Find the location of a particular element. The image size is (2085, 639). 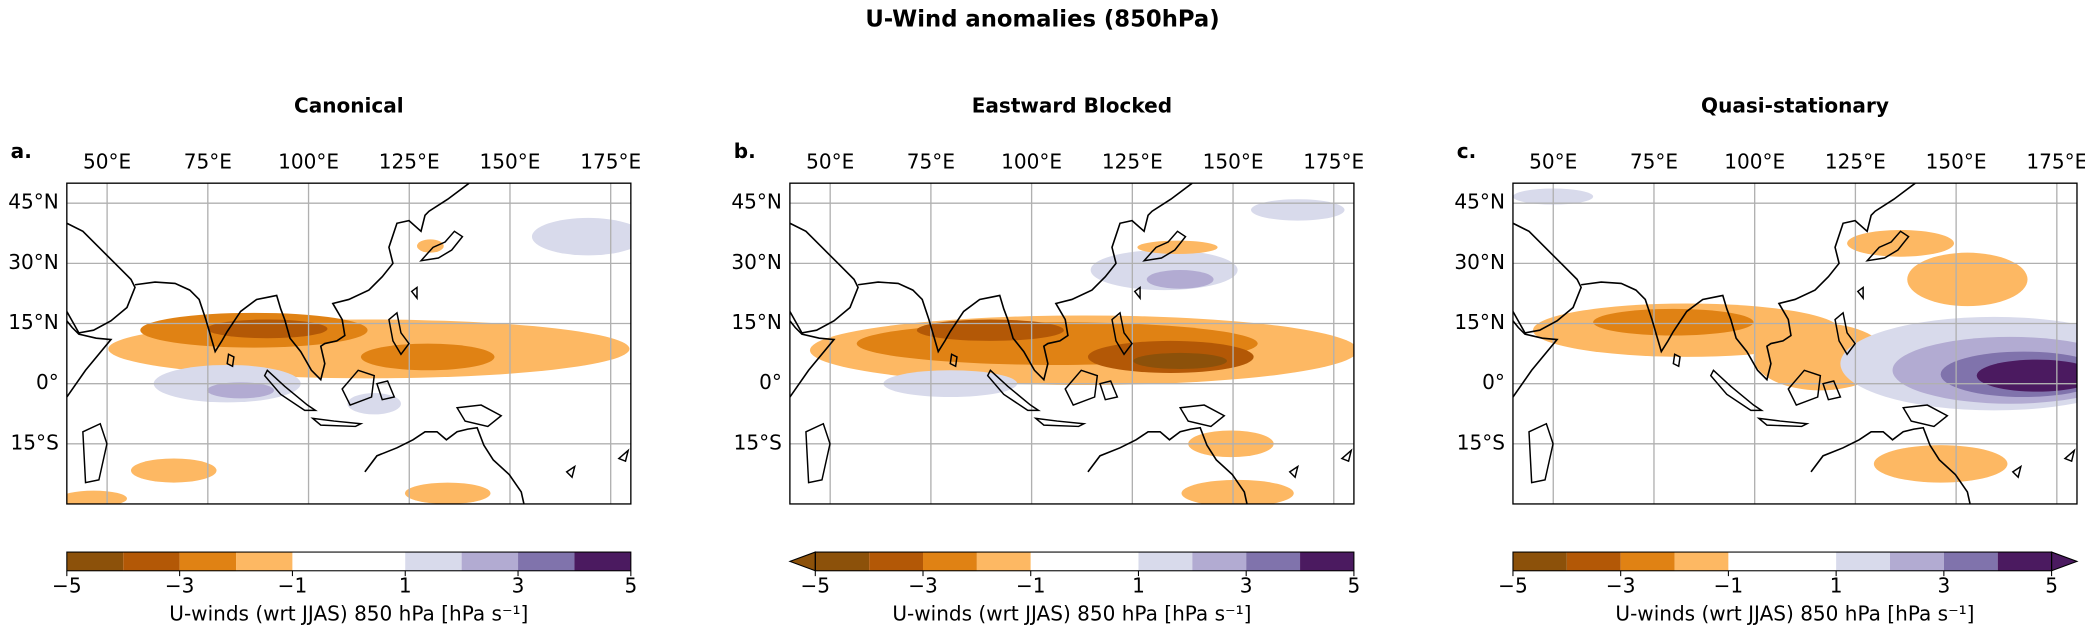

colorbar-extend is located at coordinates (802, 561).